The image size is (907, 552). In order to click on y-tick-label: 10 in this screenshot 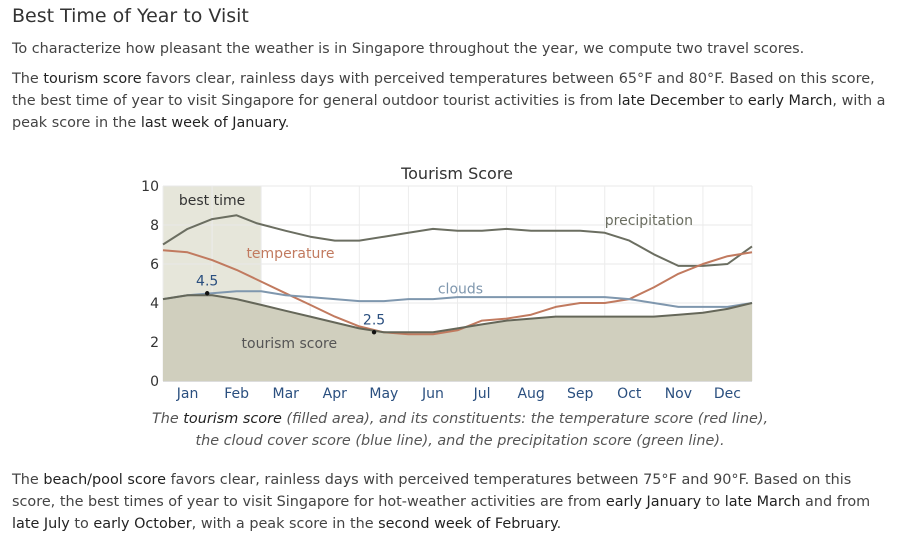, I will do `click(150, 187)`.